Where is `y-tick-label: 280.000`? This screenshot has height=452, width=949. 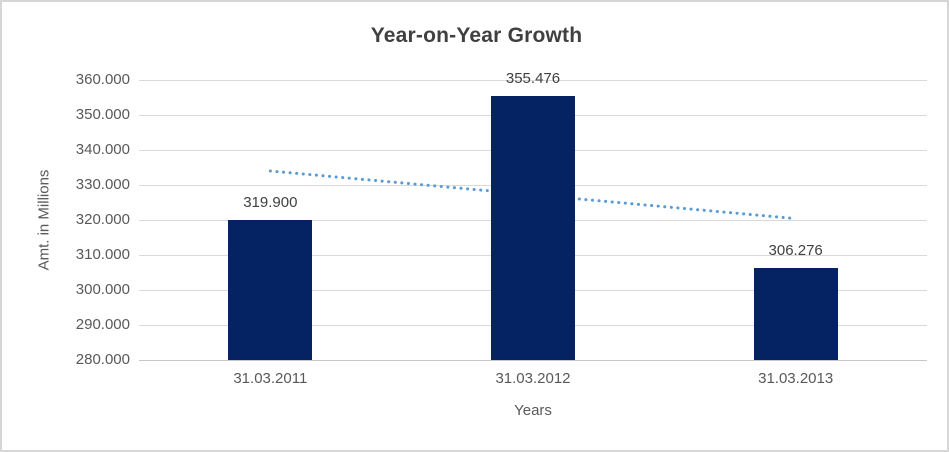
y-tick-label: 280.000 is located at coordinates (102, 359).